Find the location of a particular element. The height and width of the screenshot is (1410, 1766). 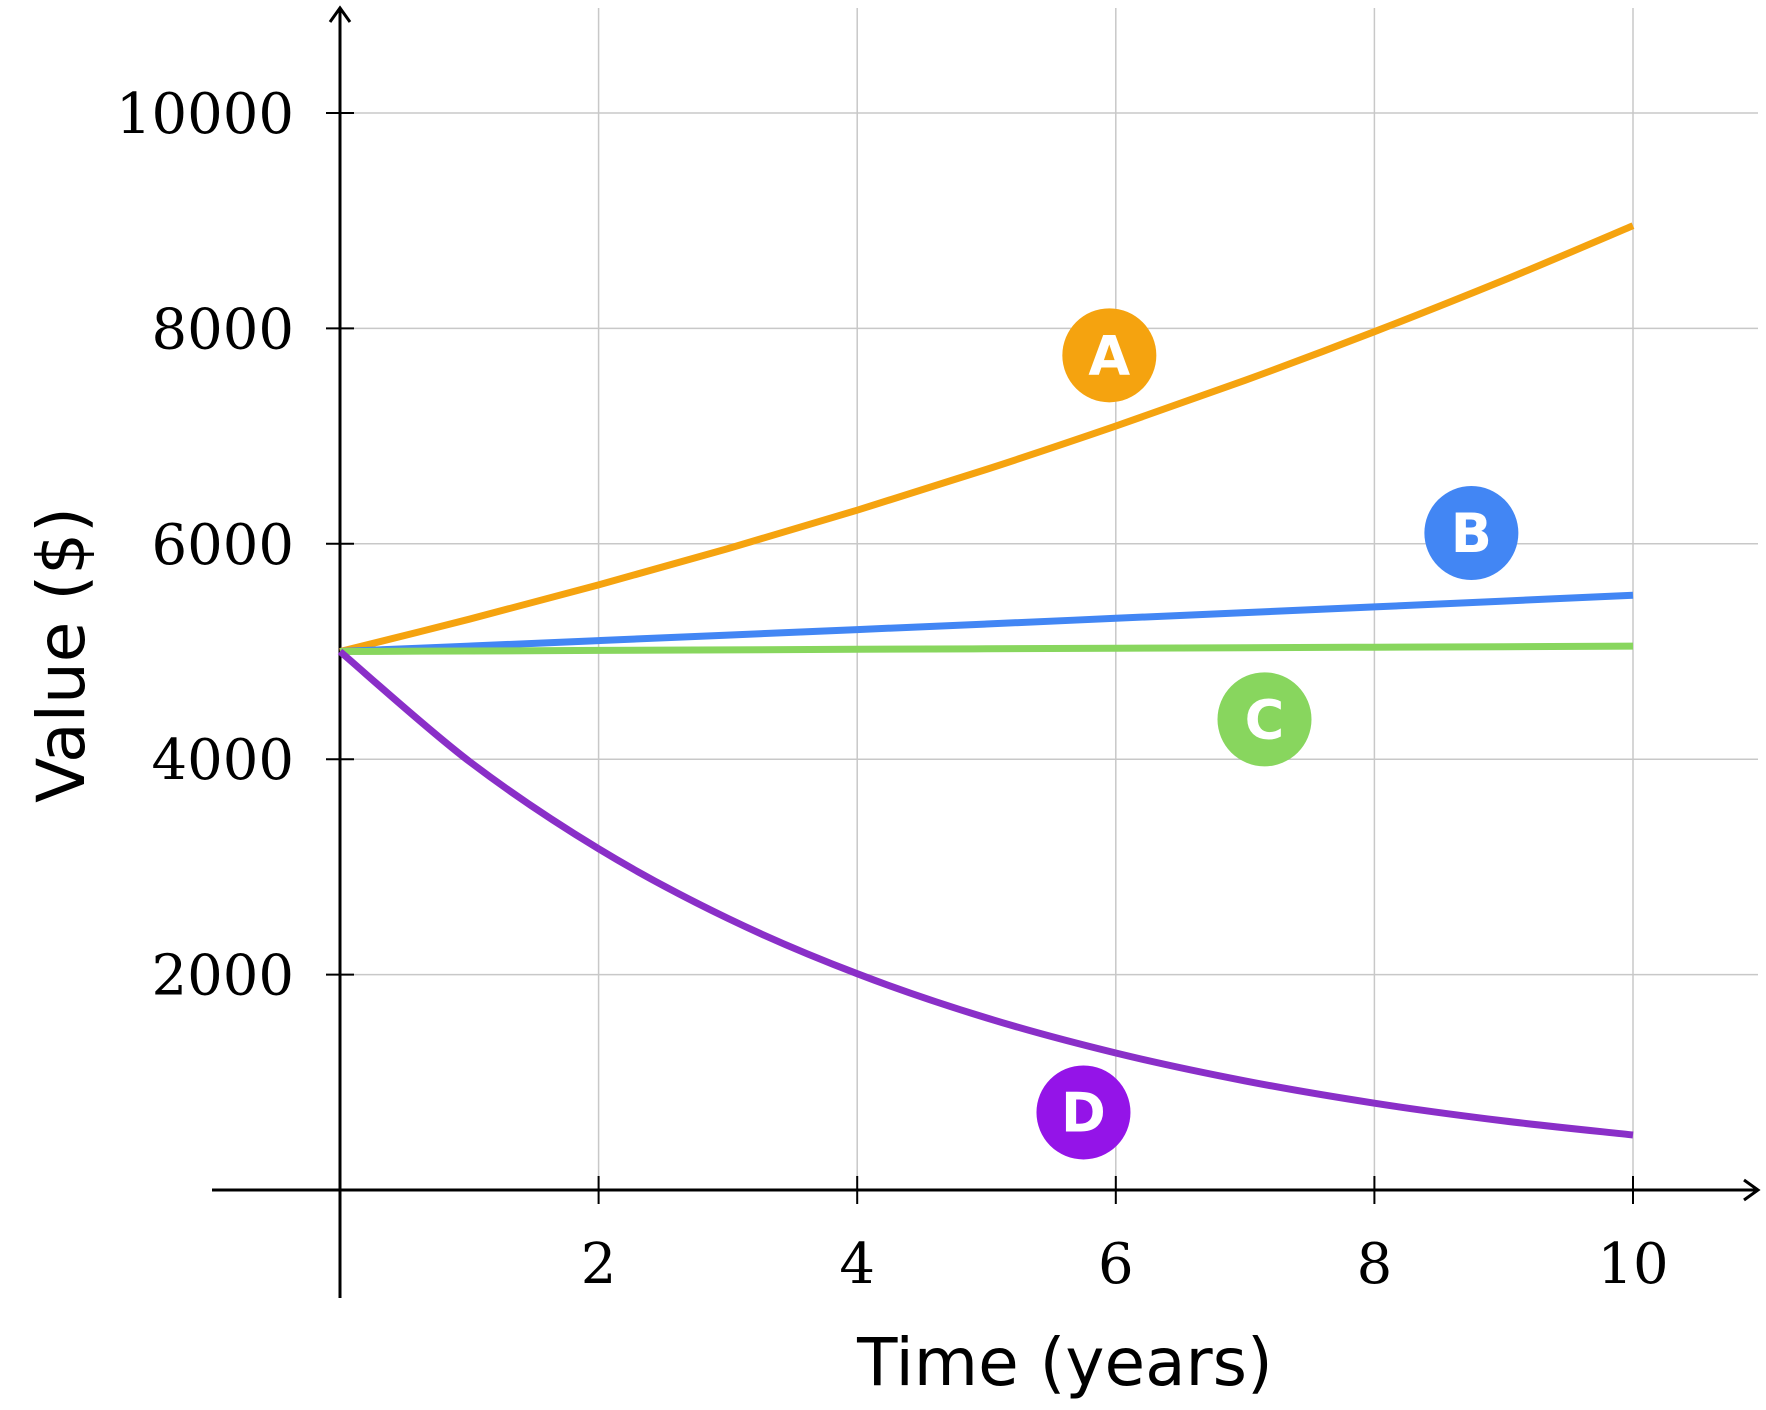

x-tick-label: 8 is located at coordinates (1375, 1264).